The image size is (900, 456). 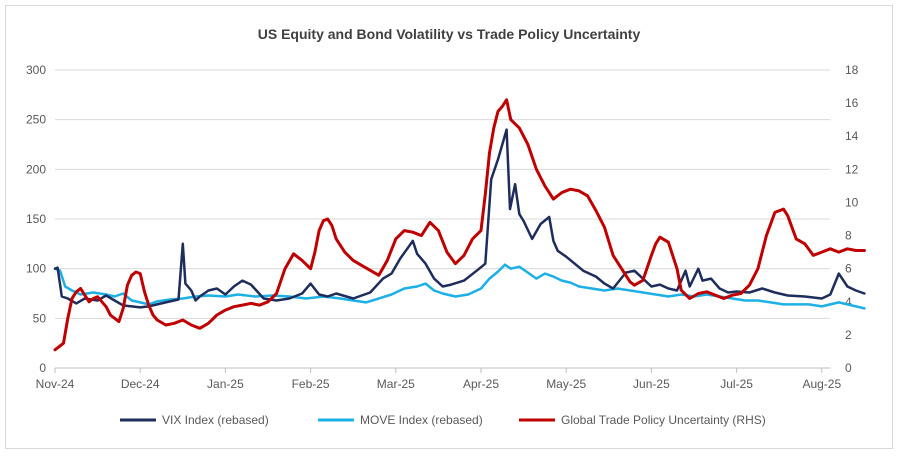 What do you see at coordinates (848, 368) in the screenshot?
I see `y-right-tick-label: 0` at bounding box center [848, 368].